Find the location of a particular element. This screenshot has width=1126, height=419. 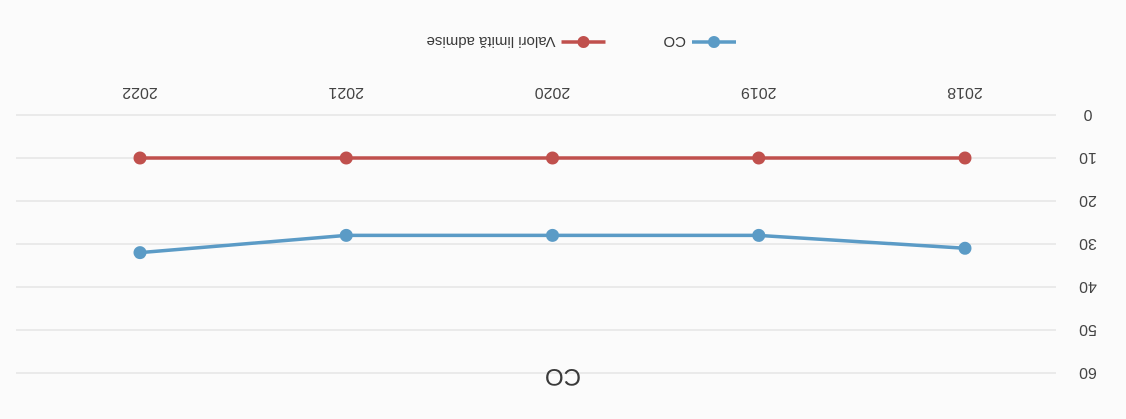

y-tick-label: 20 is located at coordinates (1088, 200).